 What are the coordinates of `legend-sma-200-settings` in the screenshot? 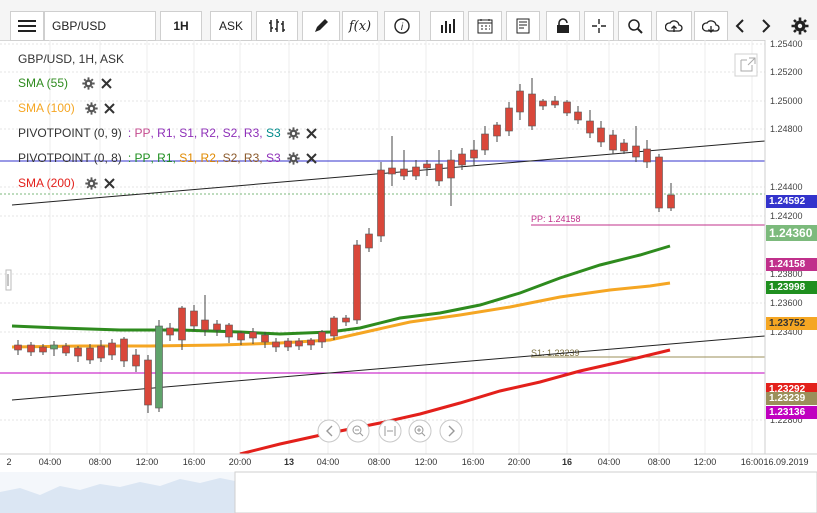 It's located at (91, 183).